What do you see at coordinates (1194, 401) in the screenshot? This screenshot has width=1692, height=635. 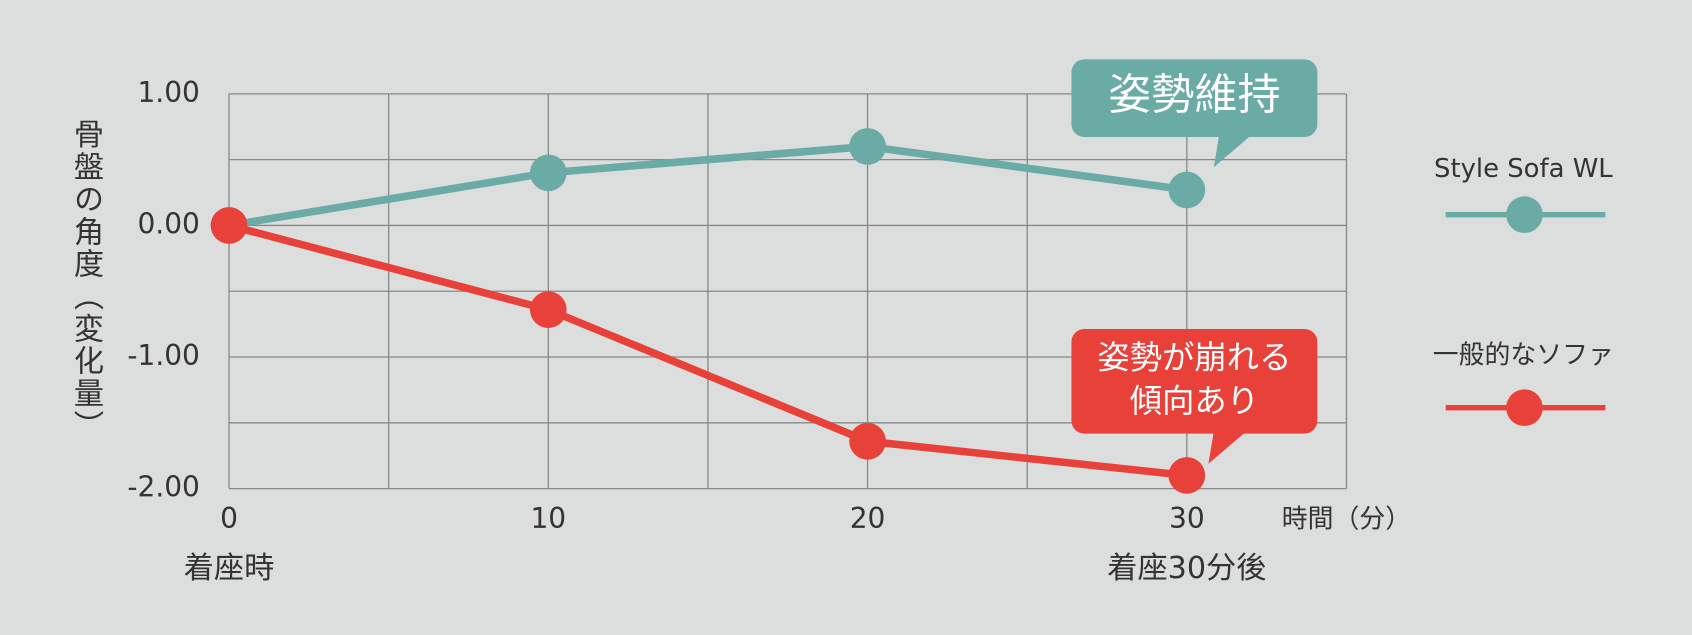 I see `callout-text: 傾向あり` at bounding box center [1194, 401].